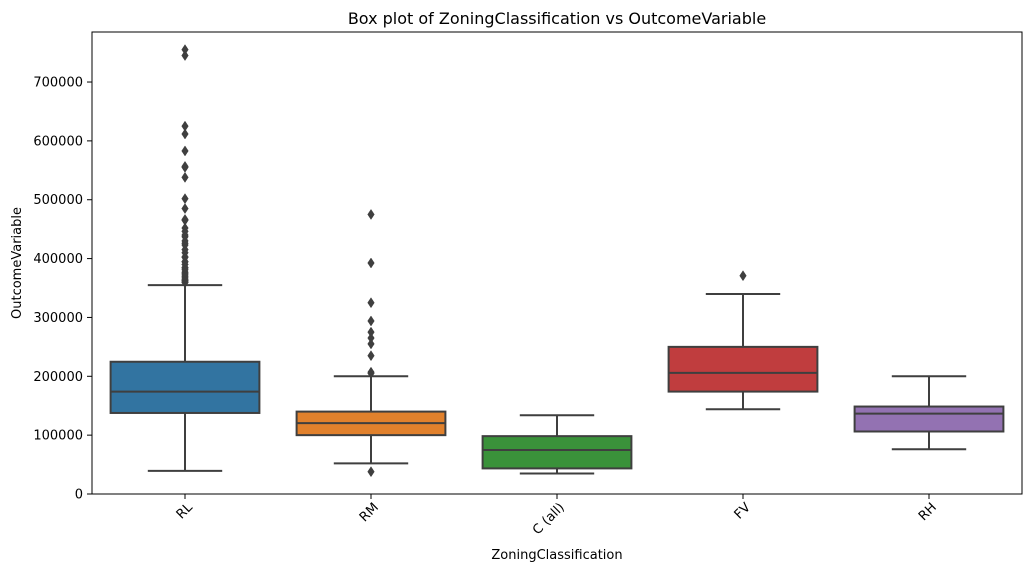 This screenshot has width=1031, height=572. Describe the element at coordinates (549, 519) in the screenshot. I see `x-tick-label: C (all)` at that location.